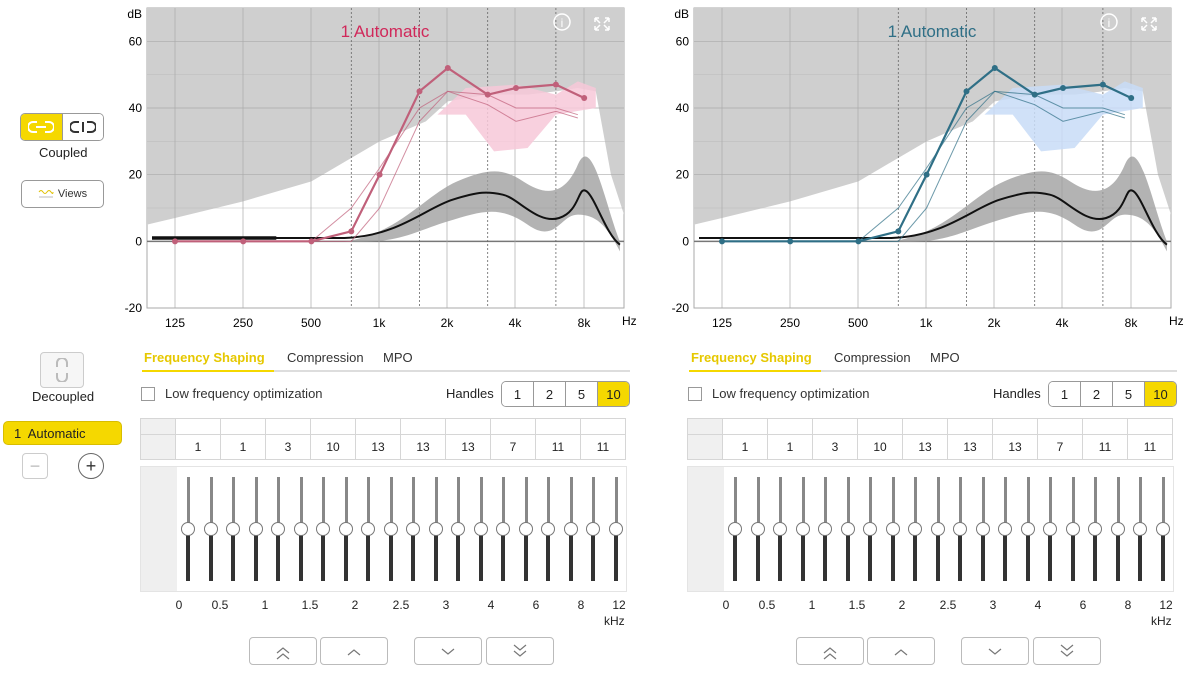 Image resolution: width=1200 pixels, height=673 pixels. What do you see at coordinates (91, 466) in the screenshot?
I see `add-program-button: +` at bounding box center [91, 466].